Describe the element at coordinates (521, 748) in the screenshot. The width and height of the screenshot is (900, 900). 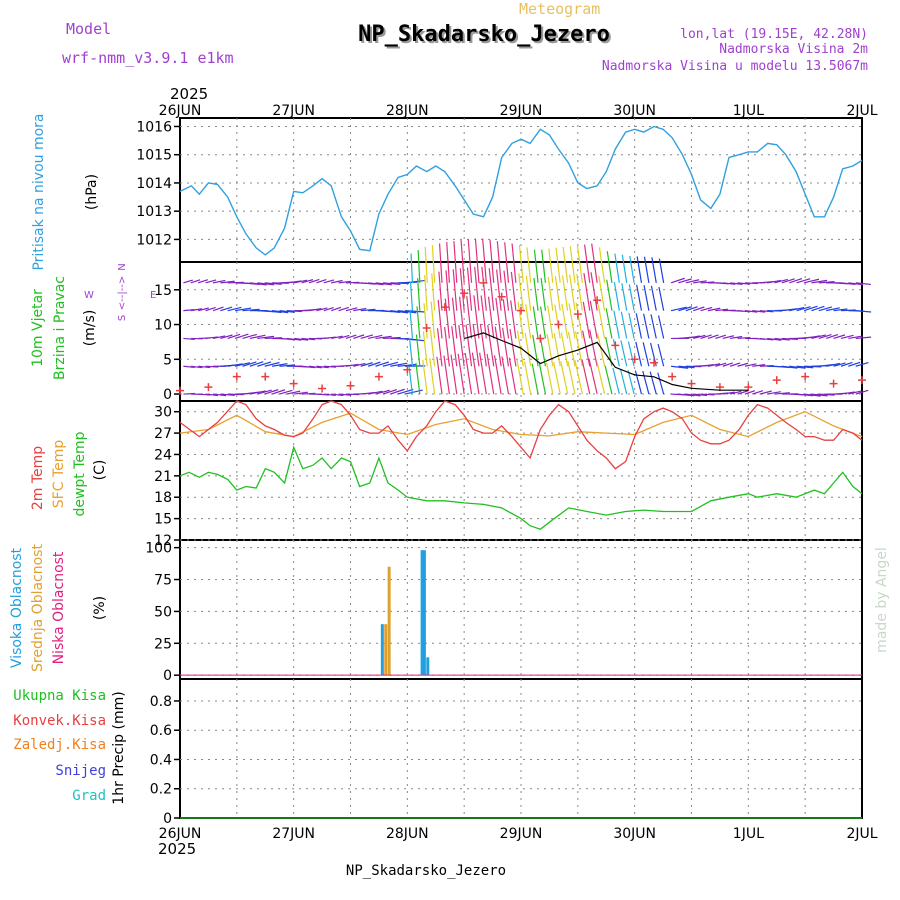
I see `panel-frame-precip` at that location.